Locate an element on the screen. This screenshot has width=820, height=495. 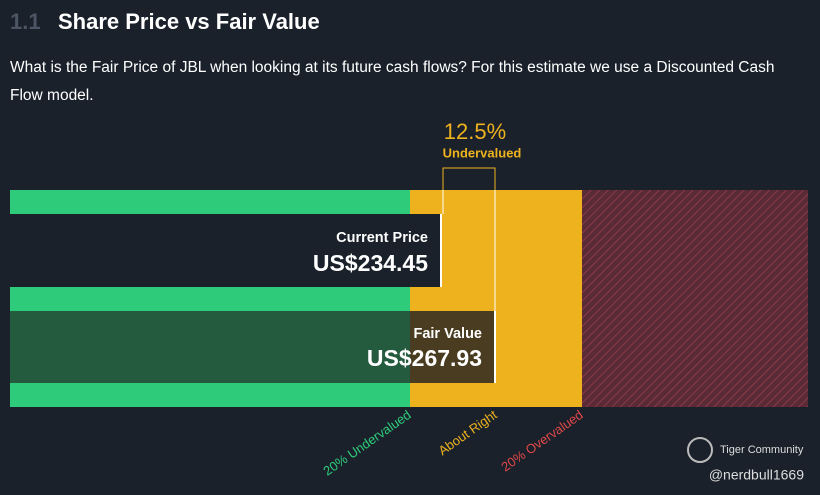
difference-bracket is located at coordinates (469, 178).